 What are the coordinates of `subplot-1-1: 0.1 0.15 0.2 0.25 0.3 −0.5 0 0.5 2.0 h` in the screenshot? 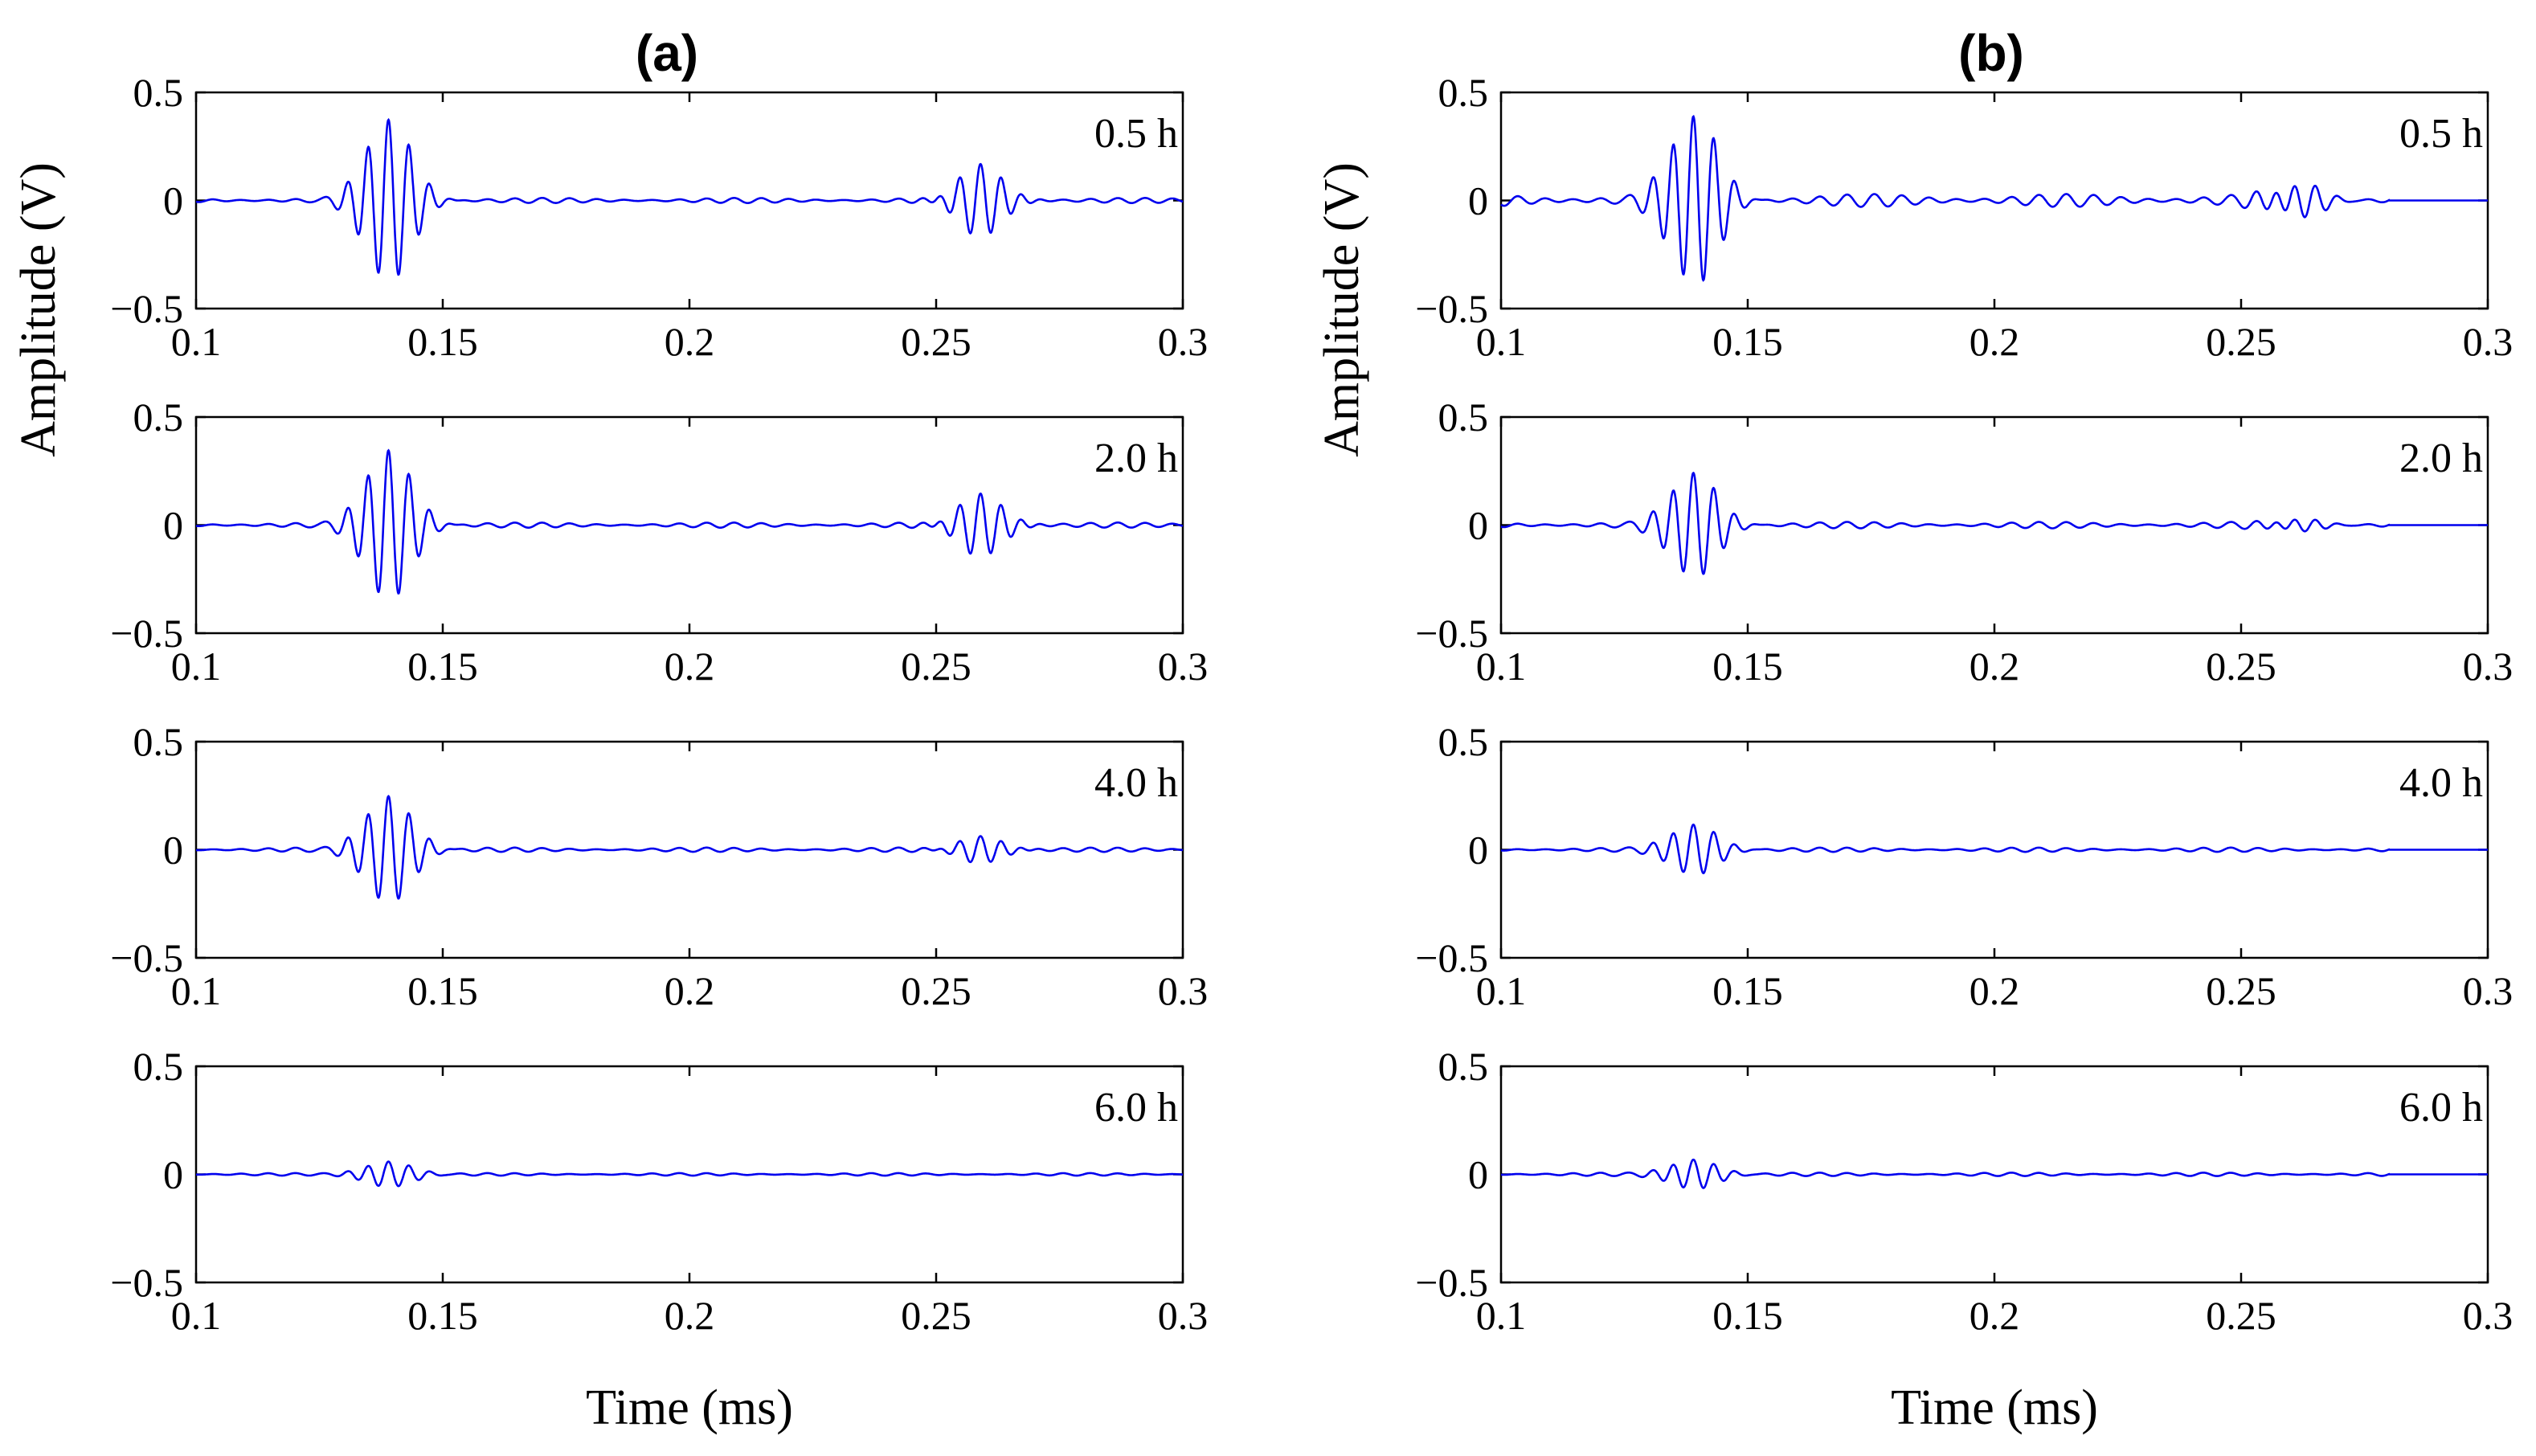 It's located at (1964, 542).